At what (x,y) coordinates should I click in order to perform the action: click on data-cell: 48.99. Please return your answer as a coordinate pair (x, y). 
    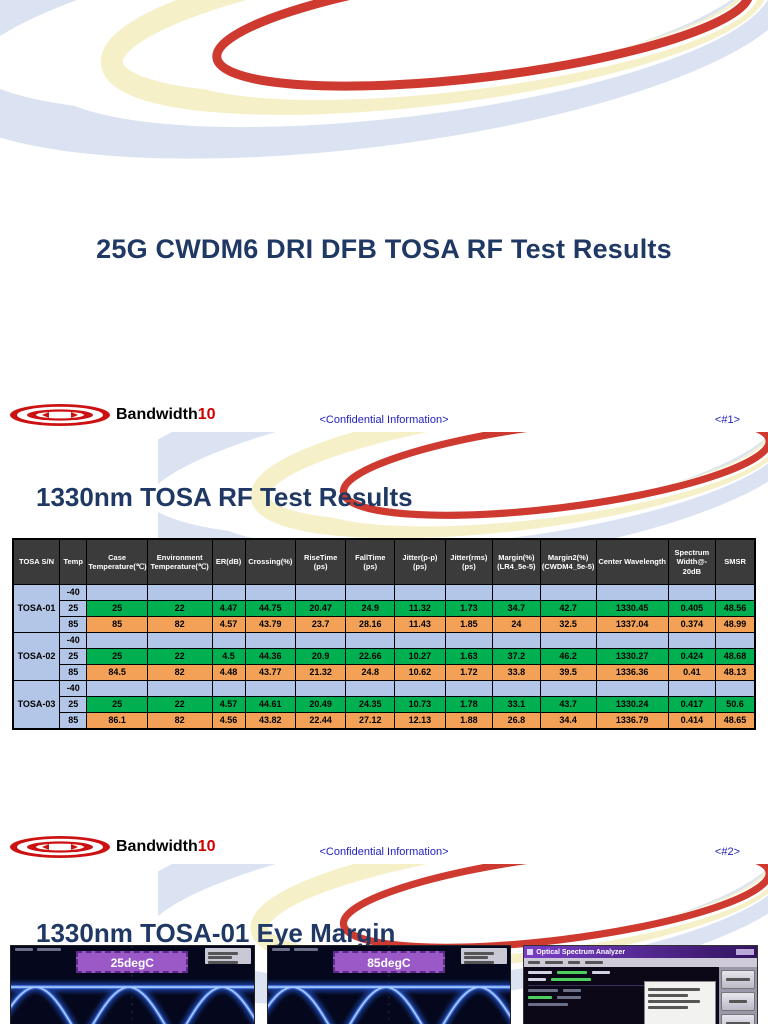
    Looking at the image, I should click on (735, 624).